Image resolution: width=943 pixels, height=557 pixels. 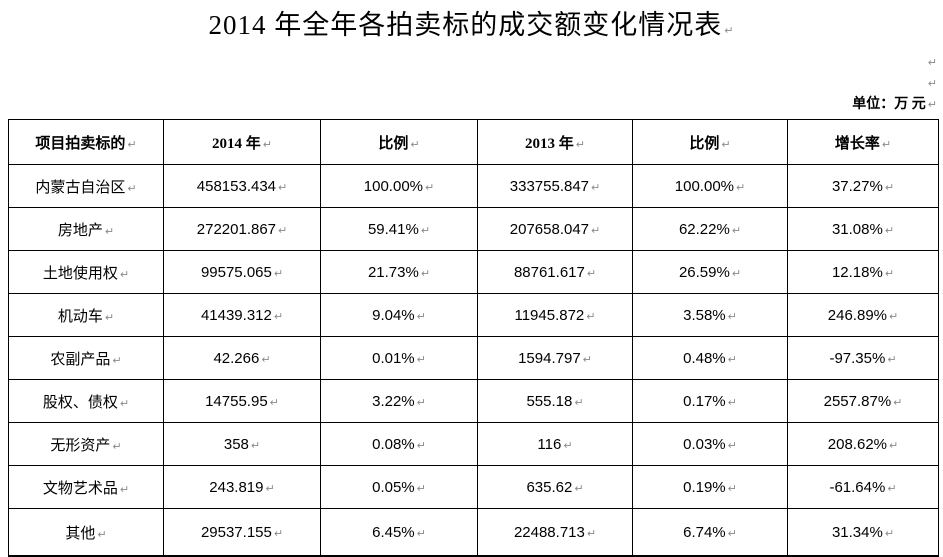 I want to click on value-cell: 555.18 ↵, so click(x=555, y=401).